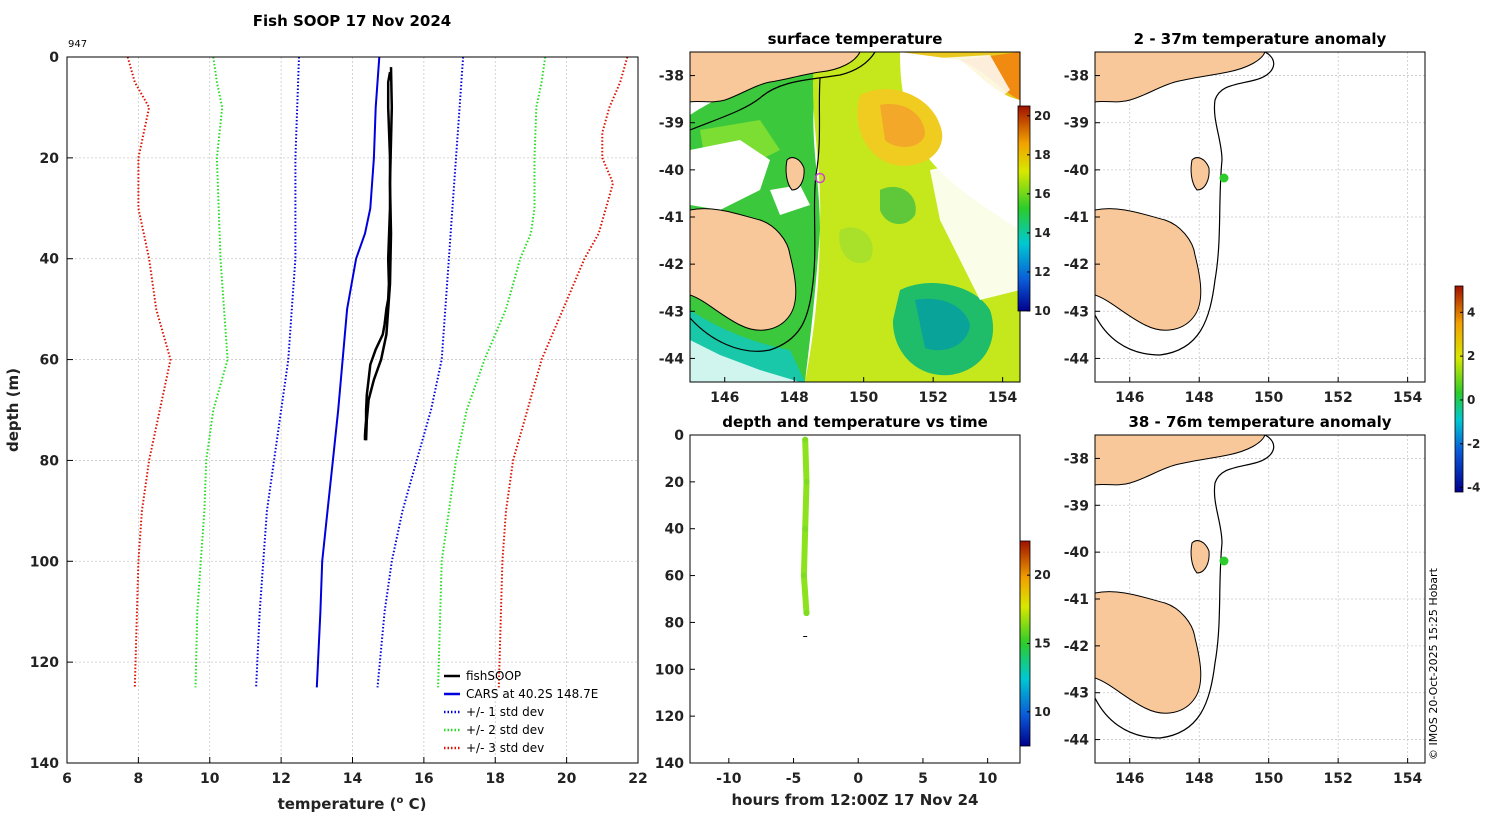  Describe the element at coordinates (1039, 643) in the screenshot. I see `timeplot-colorbar-ticks: 10 15 20` at that location.